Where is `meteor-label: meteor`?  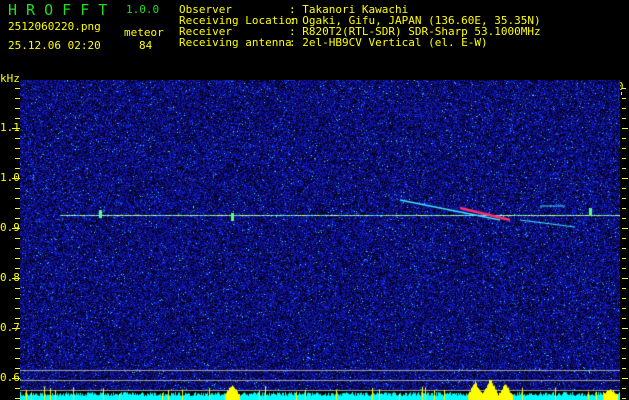 meteor-label: meteor is located at coordinates (144, 32).